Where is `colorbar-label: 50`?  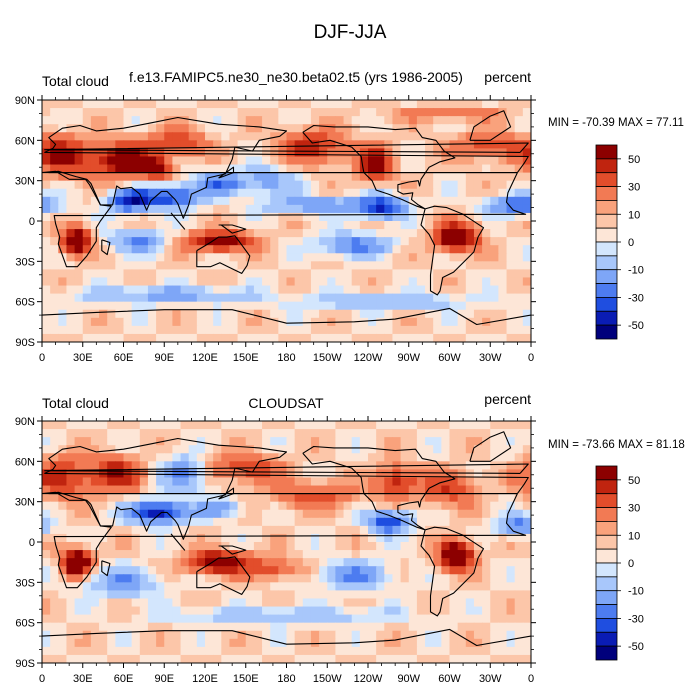
colorbar-label: 50 is located at coordinates (634, 160).